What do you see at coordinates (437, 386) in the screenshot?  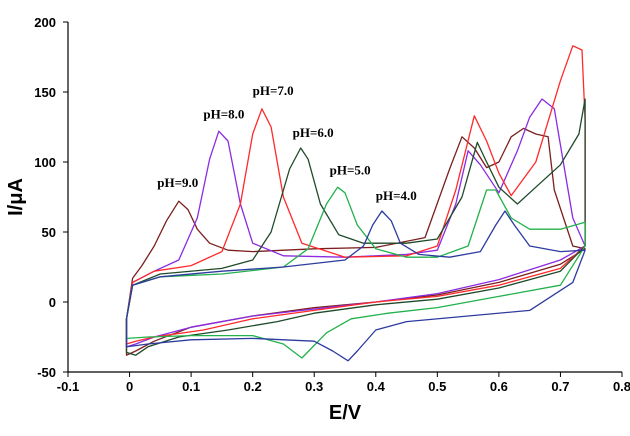 I see `x-tick-label: 0.5` at bounding box center [437, 386].